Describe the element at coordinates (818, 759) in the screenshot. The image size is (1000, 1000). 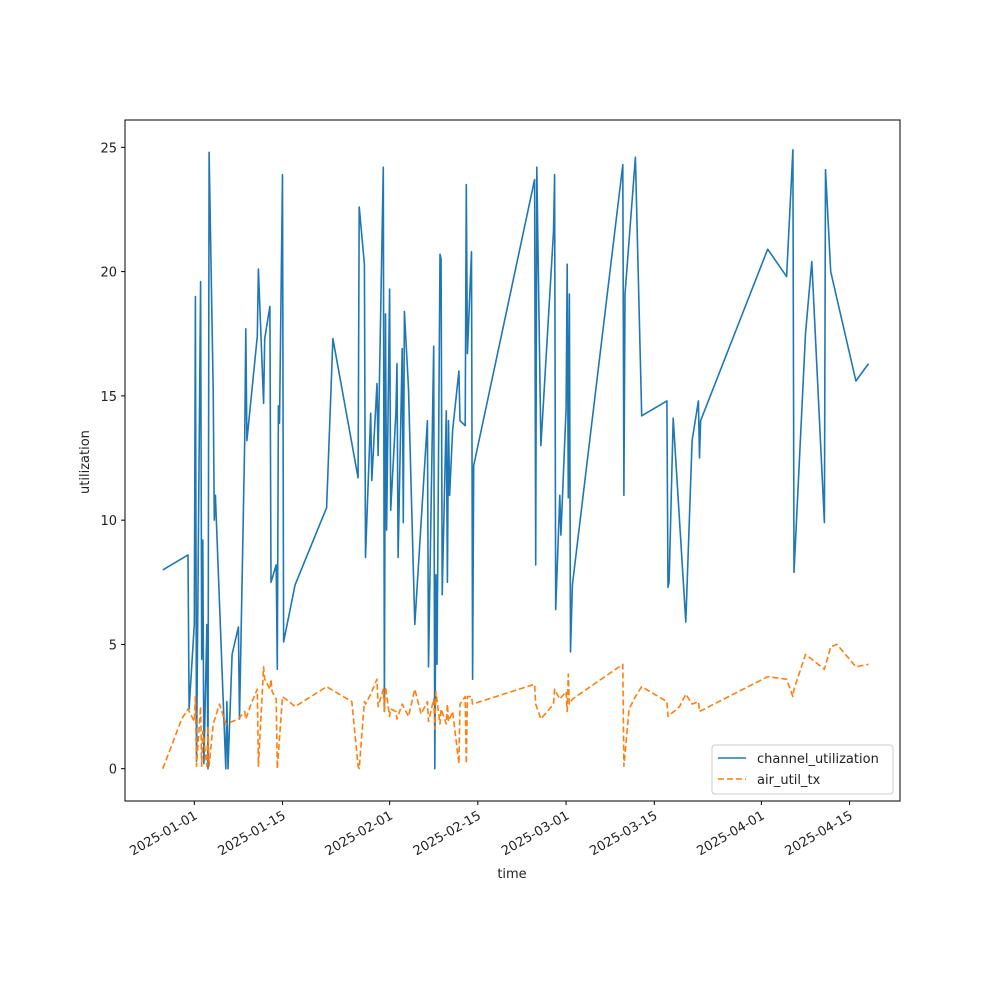
I see `legend-label-channel-utilization: channel_utilization` at that location.